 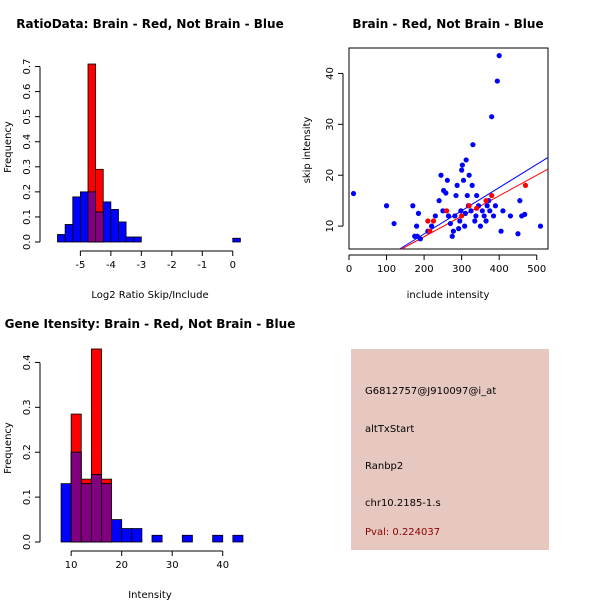 What do you see at coordinates (121, 565) in the screenshot?
I see `gene-hist-x-tick-label: 20` at bounding box center [121, 565].